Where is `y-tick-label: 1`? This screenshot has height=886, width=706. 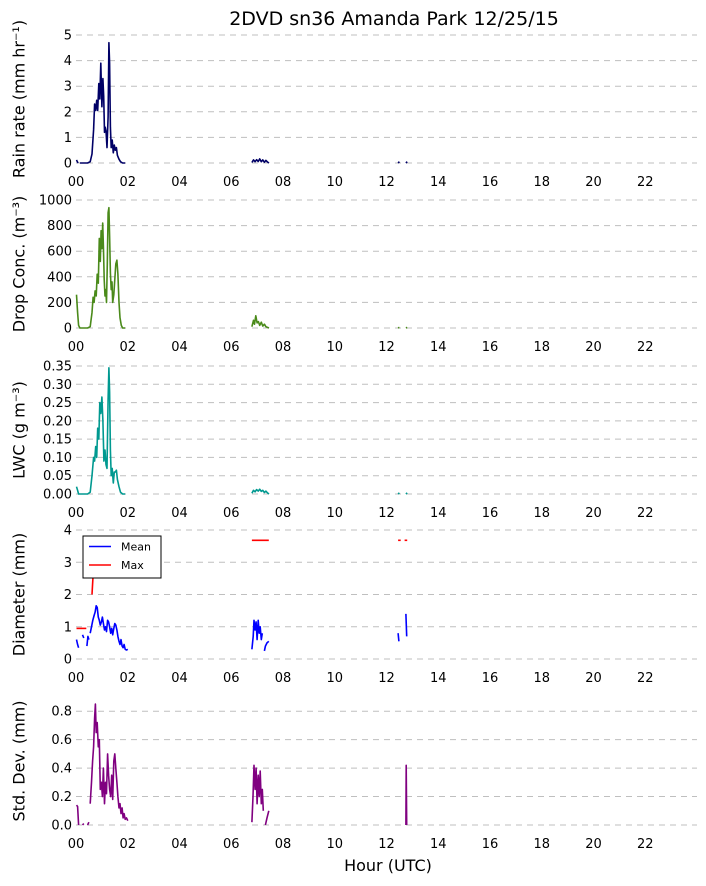 y-tick-label: 1 is located at coordinates (68, 627).